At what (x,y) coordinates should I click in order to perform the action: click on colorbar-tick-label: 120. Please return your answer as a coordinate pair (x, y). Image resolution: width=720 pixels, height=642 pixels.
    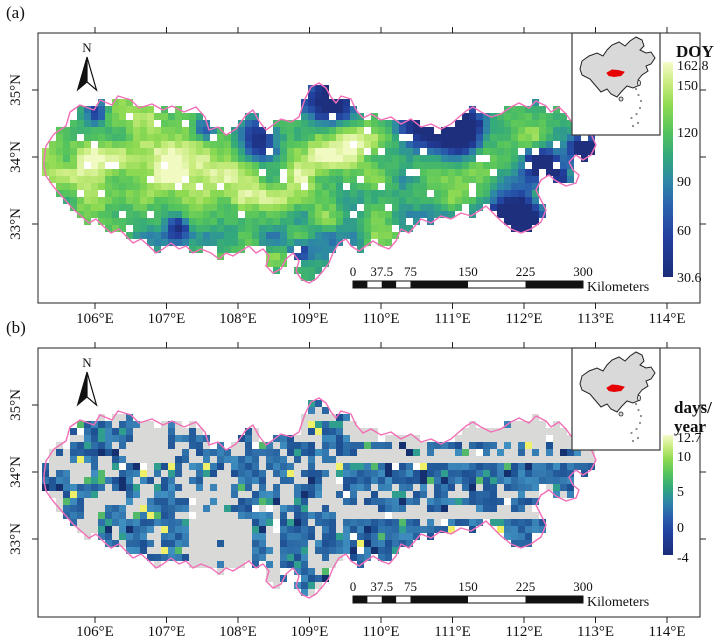
    Looking at the image, I should click on (687, 133).